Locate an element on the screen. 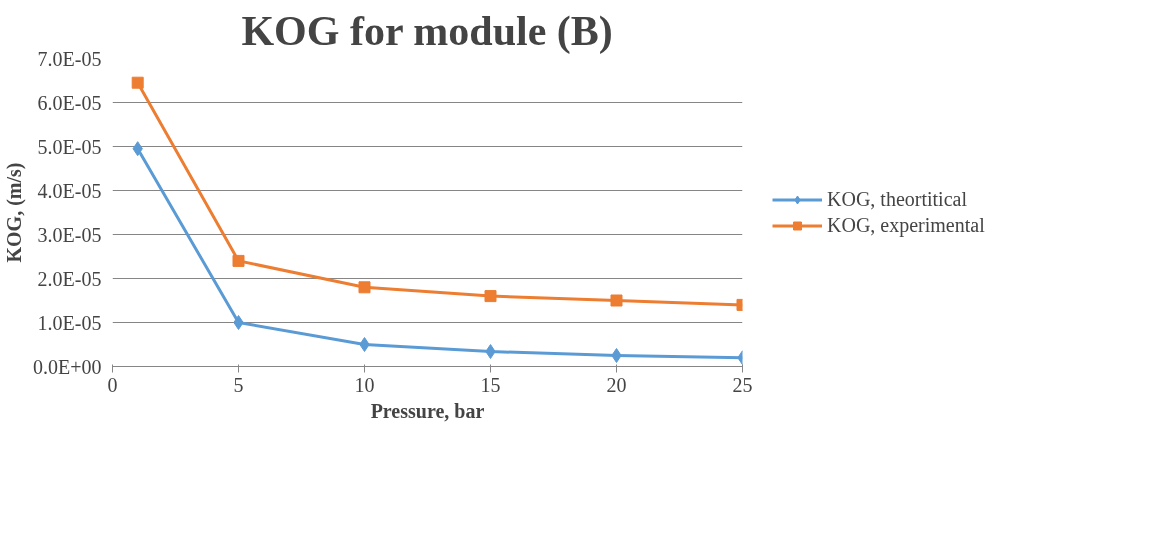  y-tick-label: 0.0E+00 is located at coordinates (67, 366).